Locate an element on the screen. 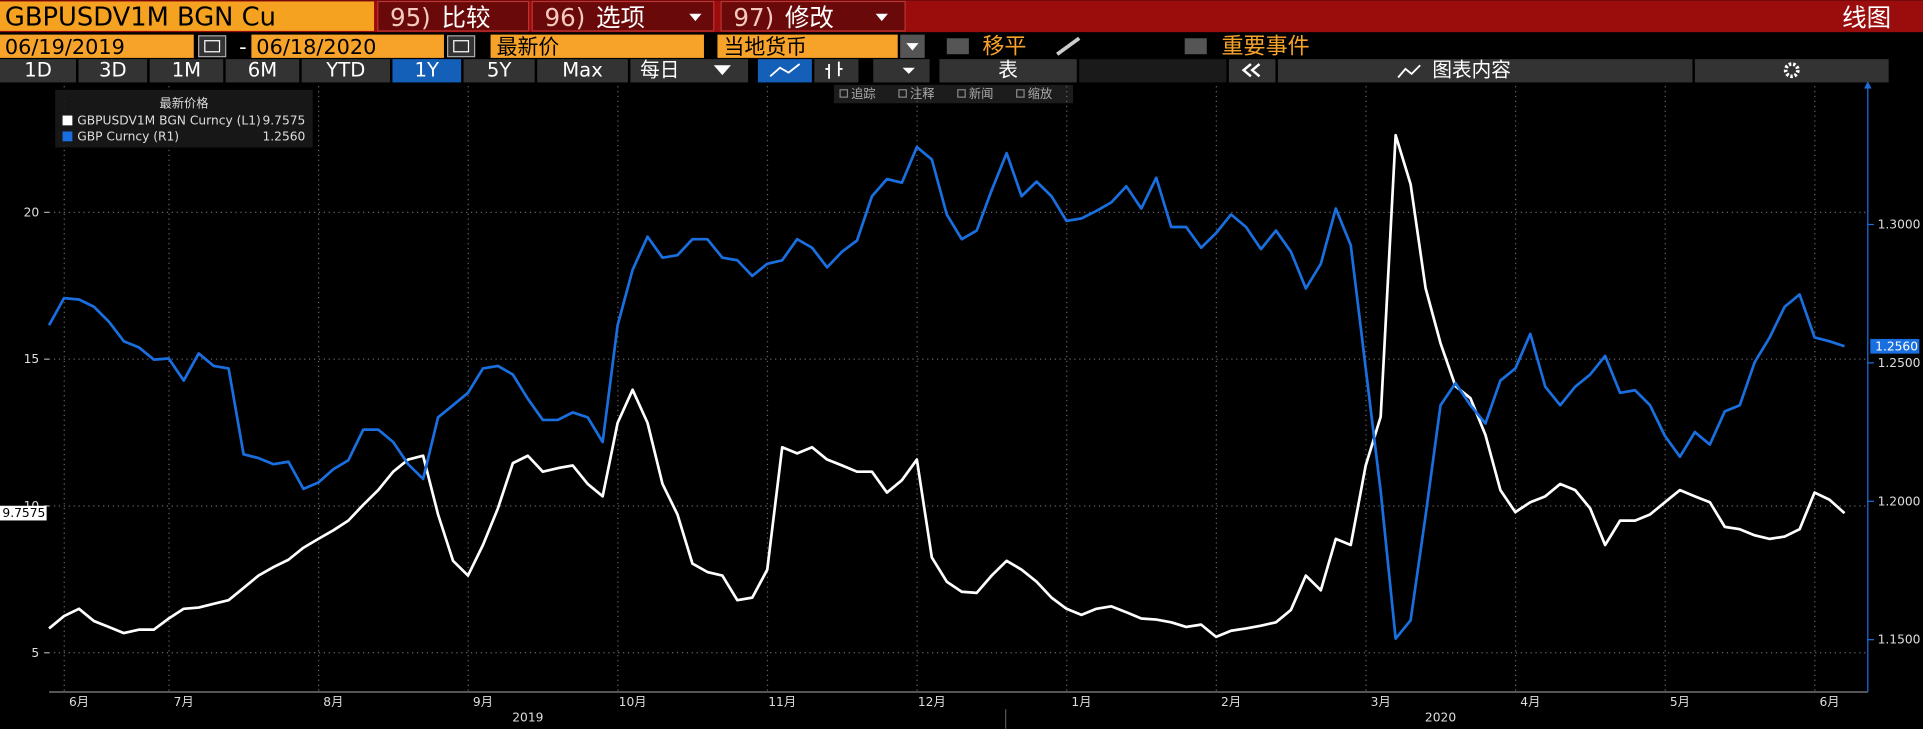  last-value-label: 9.7575 is located at coordinates (23, 513).